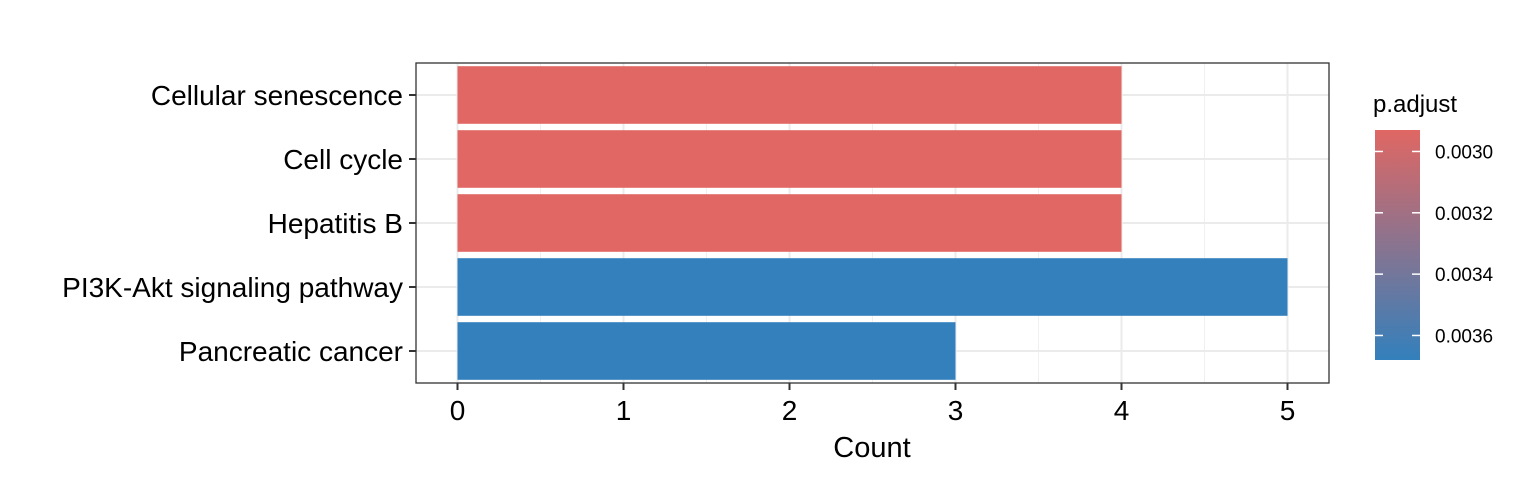 This screenshot has height=480, width=1536. Describe the element at coordinates (1433, 225) in the screenshot. I see `legend: p.adjust 0.0030 0.0032 0.0034 0.0036` at that location.